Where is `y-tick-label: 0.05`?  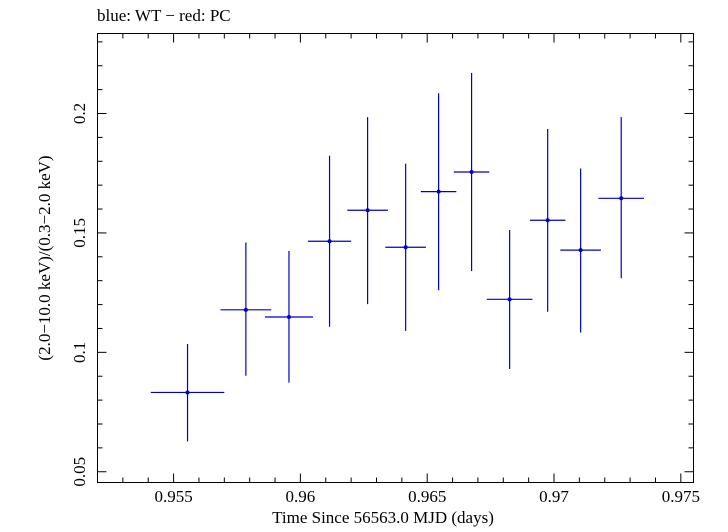
y-tick-label: 0.05 is located at coordinates (79, 472).